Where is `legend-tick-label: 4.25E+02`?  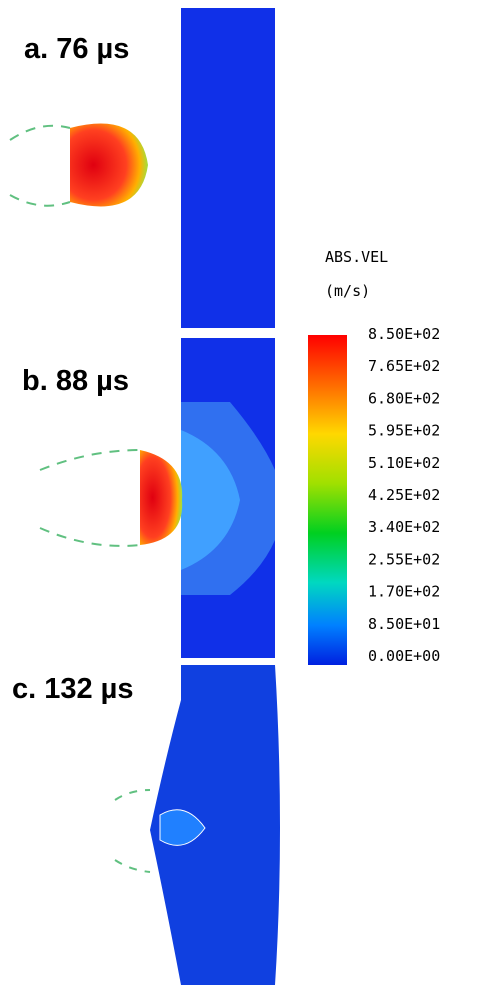 legend-tick-label: 4.25E+02 is located at coordinates (404, 495).